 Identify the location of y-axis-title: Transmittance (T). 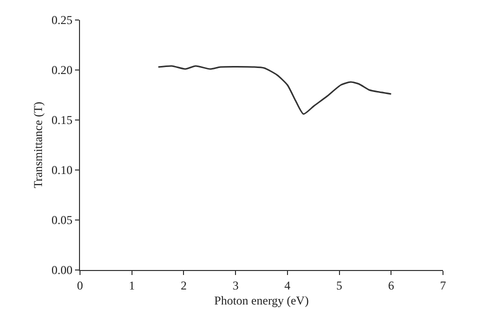
(37, 145).